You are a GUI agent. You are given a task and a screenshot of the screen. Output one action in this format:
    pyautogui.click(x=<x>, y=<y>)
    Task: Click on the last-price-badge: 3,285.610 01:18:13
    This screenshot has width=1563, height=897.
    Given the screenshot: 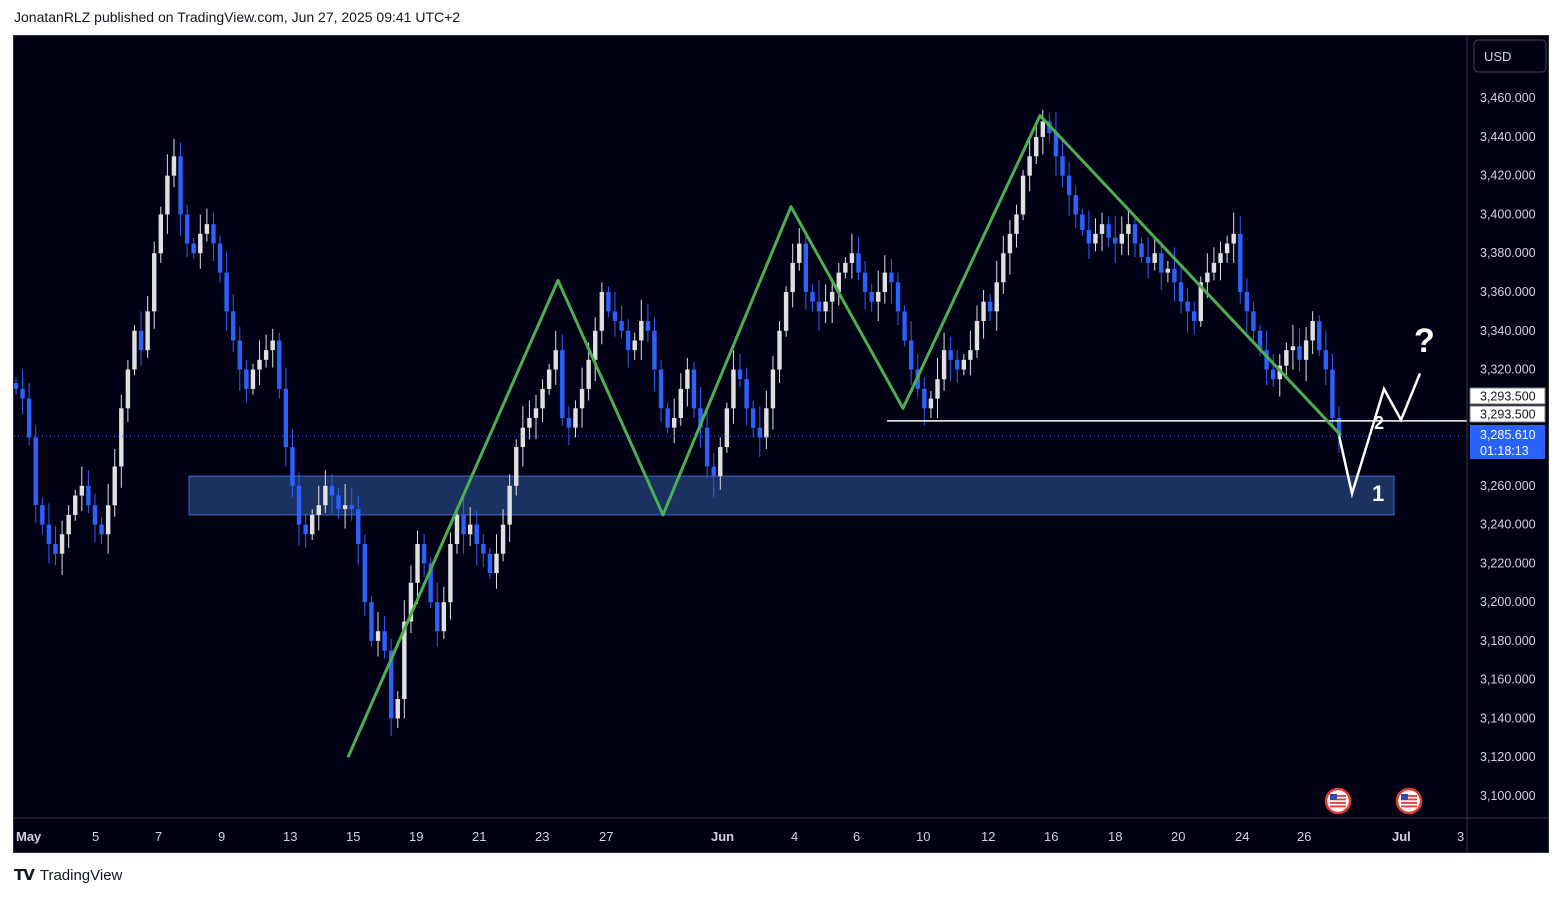 What is the action you would take?
    pyautogui.click(x=1507, y=442)
    